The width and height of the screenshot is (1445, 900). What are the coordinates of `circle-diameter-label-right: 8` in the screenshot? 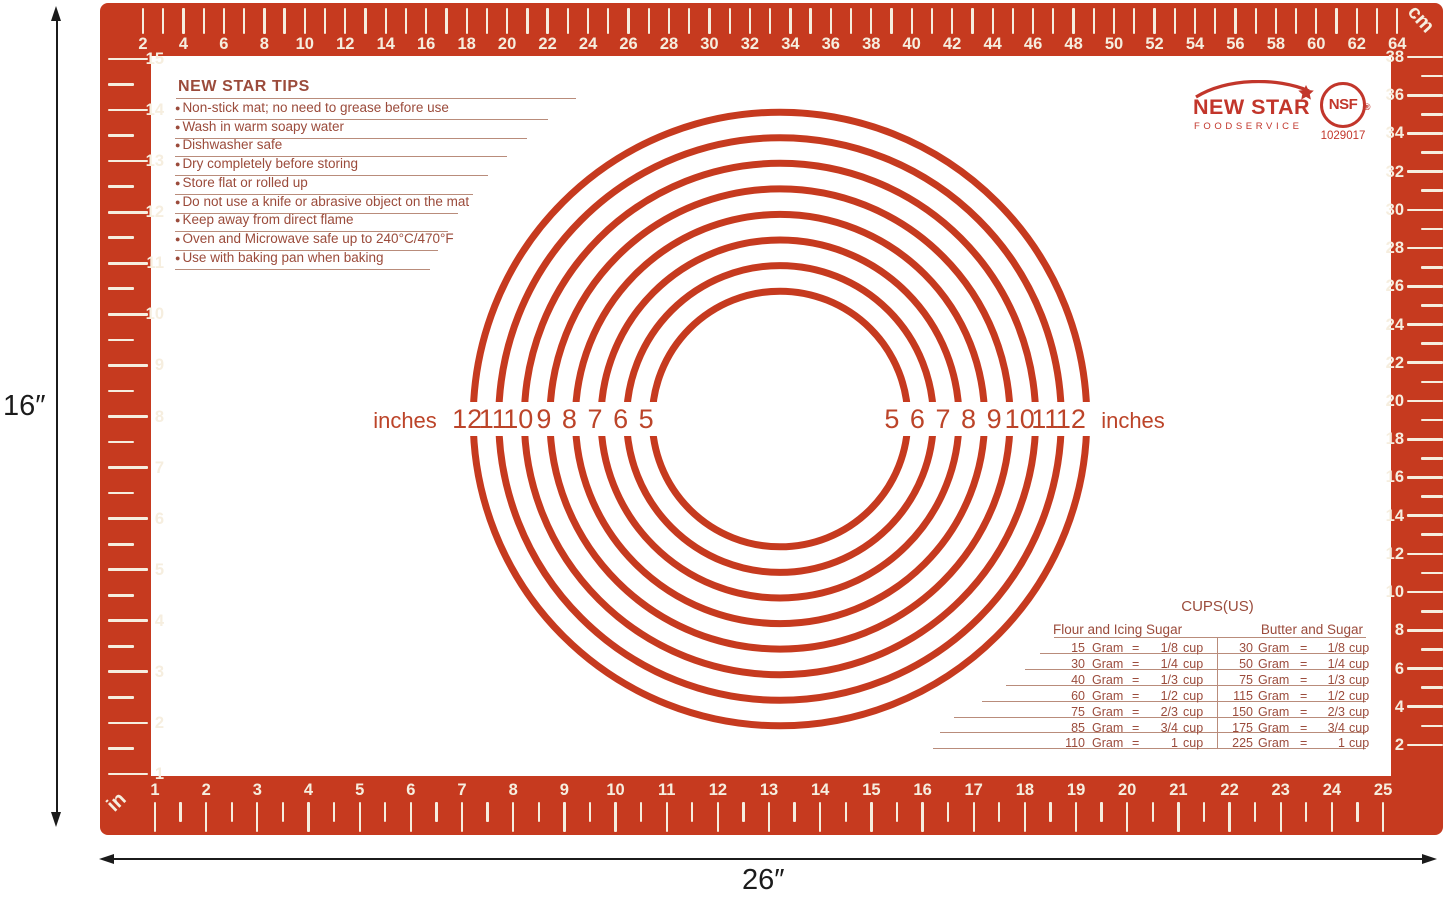 It's located at (968, 419).